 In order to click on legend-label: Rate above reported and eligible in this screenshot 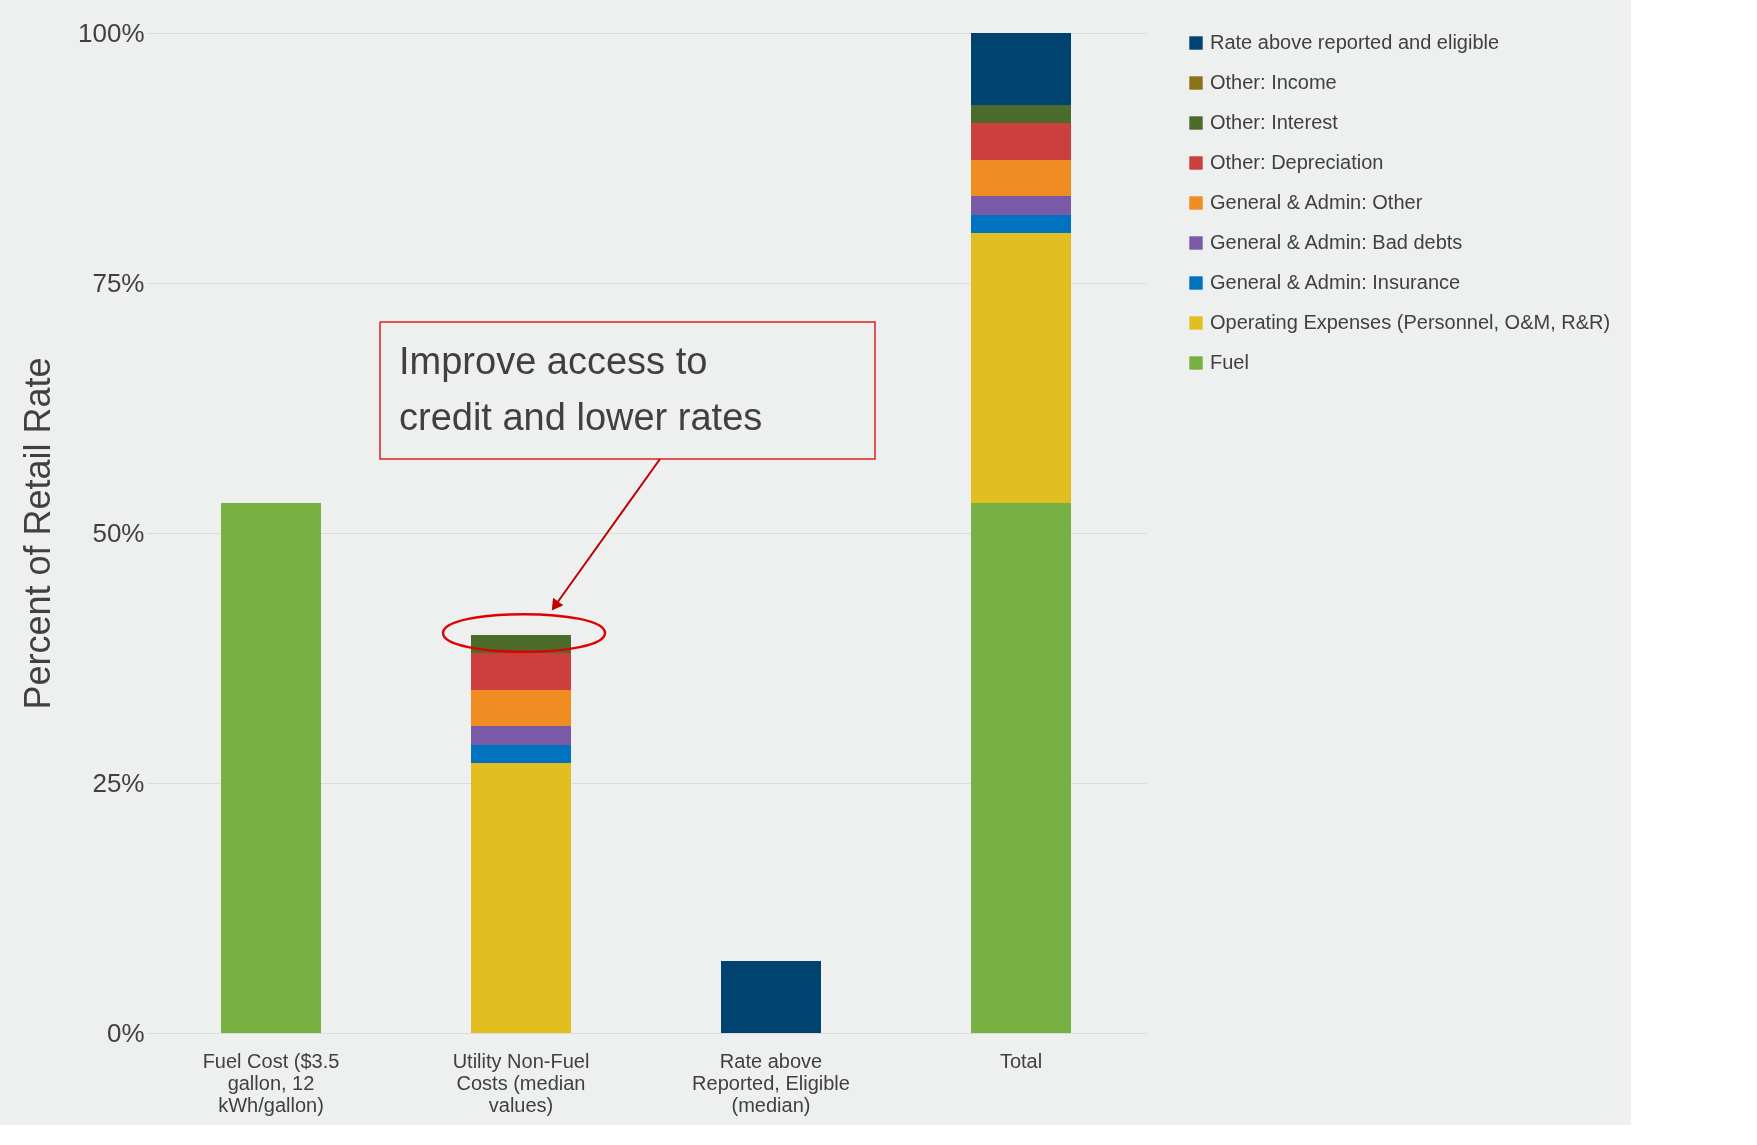, I will do `click(1355, 42)`.